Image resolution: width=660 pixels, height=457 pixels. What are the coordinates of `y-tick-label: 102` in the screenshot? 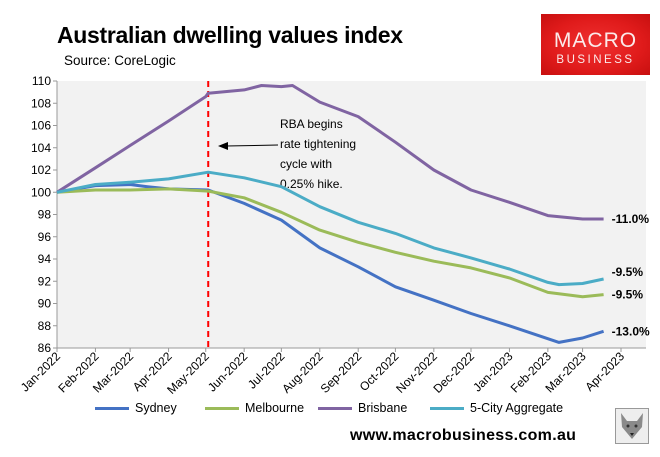 It's located at (41, 170).